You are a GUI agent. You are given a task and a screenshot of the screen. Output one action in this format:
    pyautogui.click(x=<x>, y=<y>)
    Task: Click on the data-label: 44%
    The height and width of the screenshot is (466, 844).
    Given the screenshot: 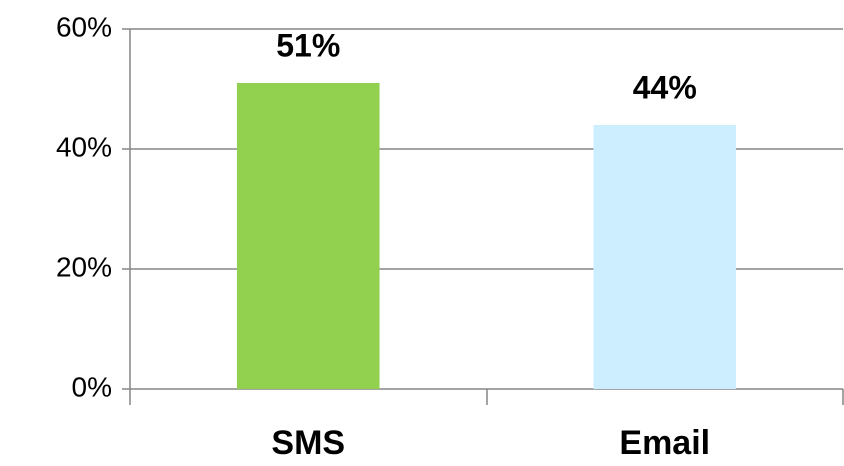 What is the action you would take?
    pyautogui.click(x=665, y=87)
    